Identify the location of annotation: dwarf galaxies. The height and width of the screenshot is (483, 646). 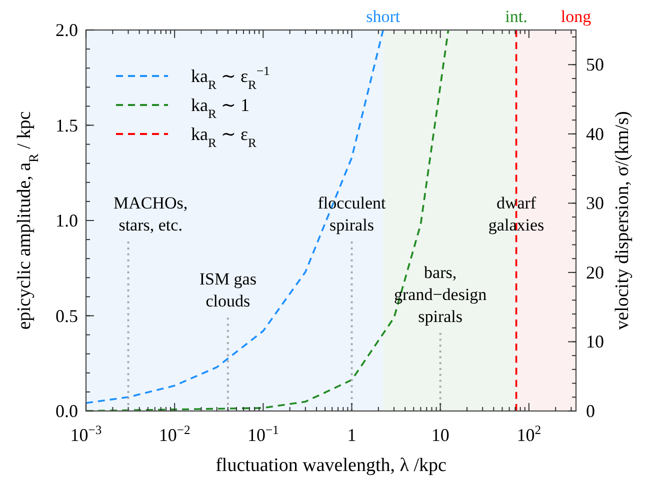
(516, 213).